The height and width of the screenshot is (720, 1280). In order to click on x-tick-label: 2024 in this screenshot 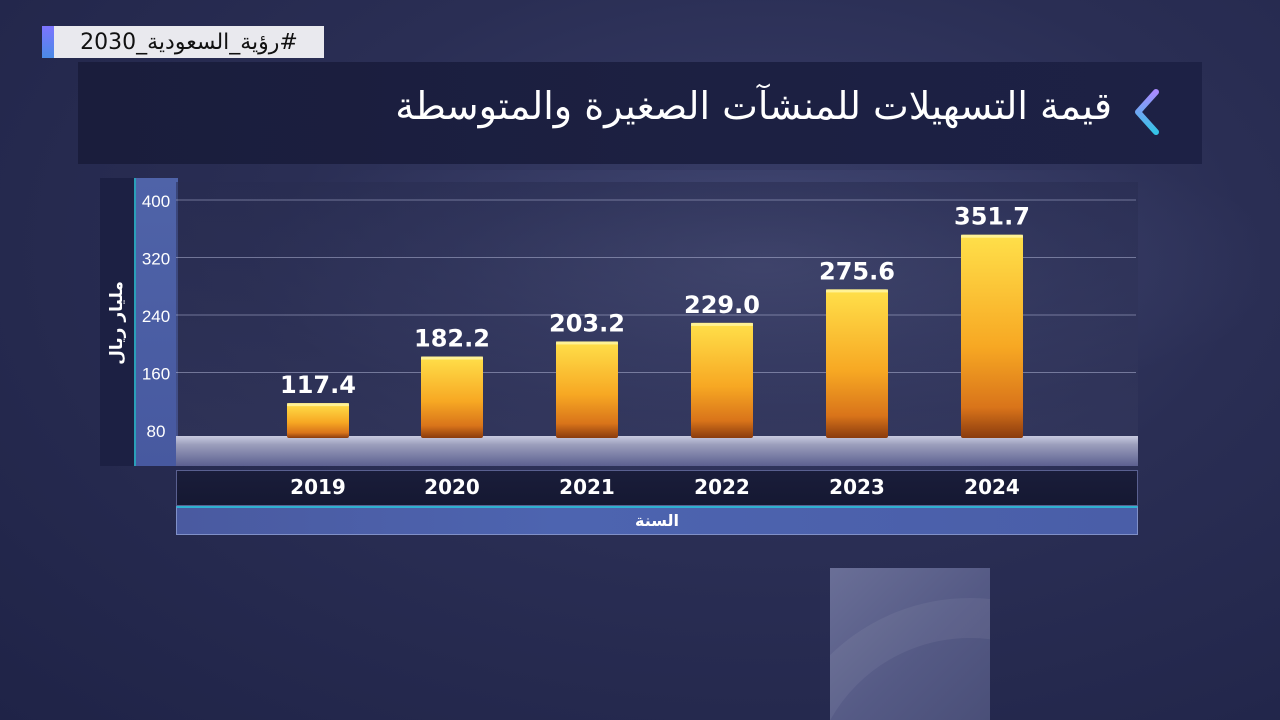, I will do `click(992, 487)`.